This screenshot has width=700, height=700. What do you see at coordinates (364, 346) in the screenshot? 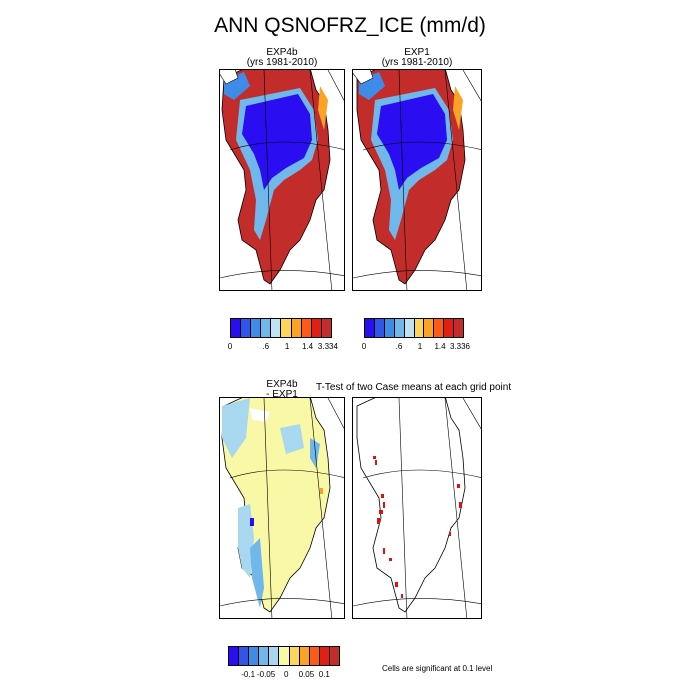
I see `colorbar-exp1-tick-label: 0` at bounding box center [364, 346].